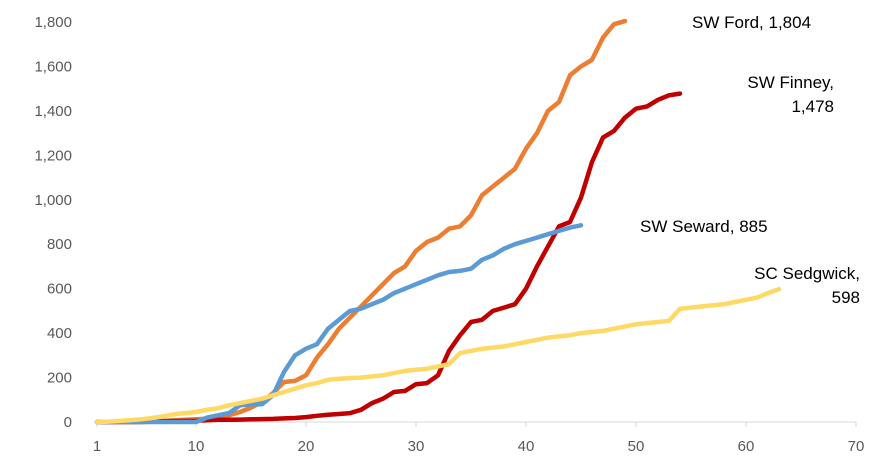  I want to click on y-tick-label: 1,800, so click(53, 22).